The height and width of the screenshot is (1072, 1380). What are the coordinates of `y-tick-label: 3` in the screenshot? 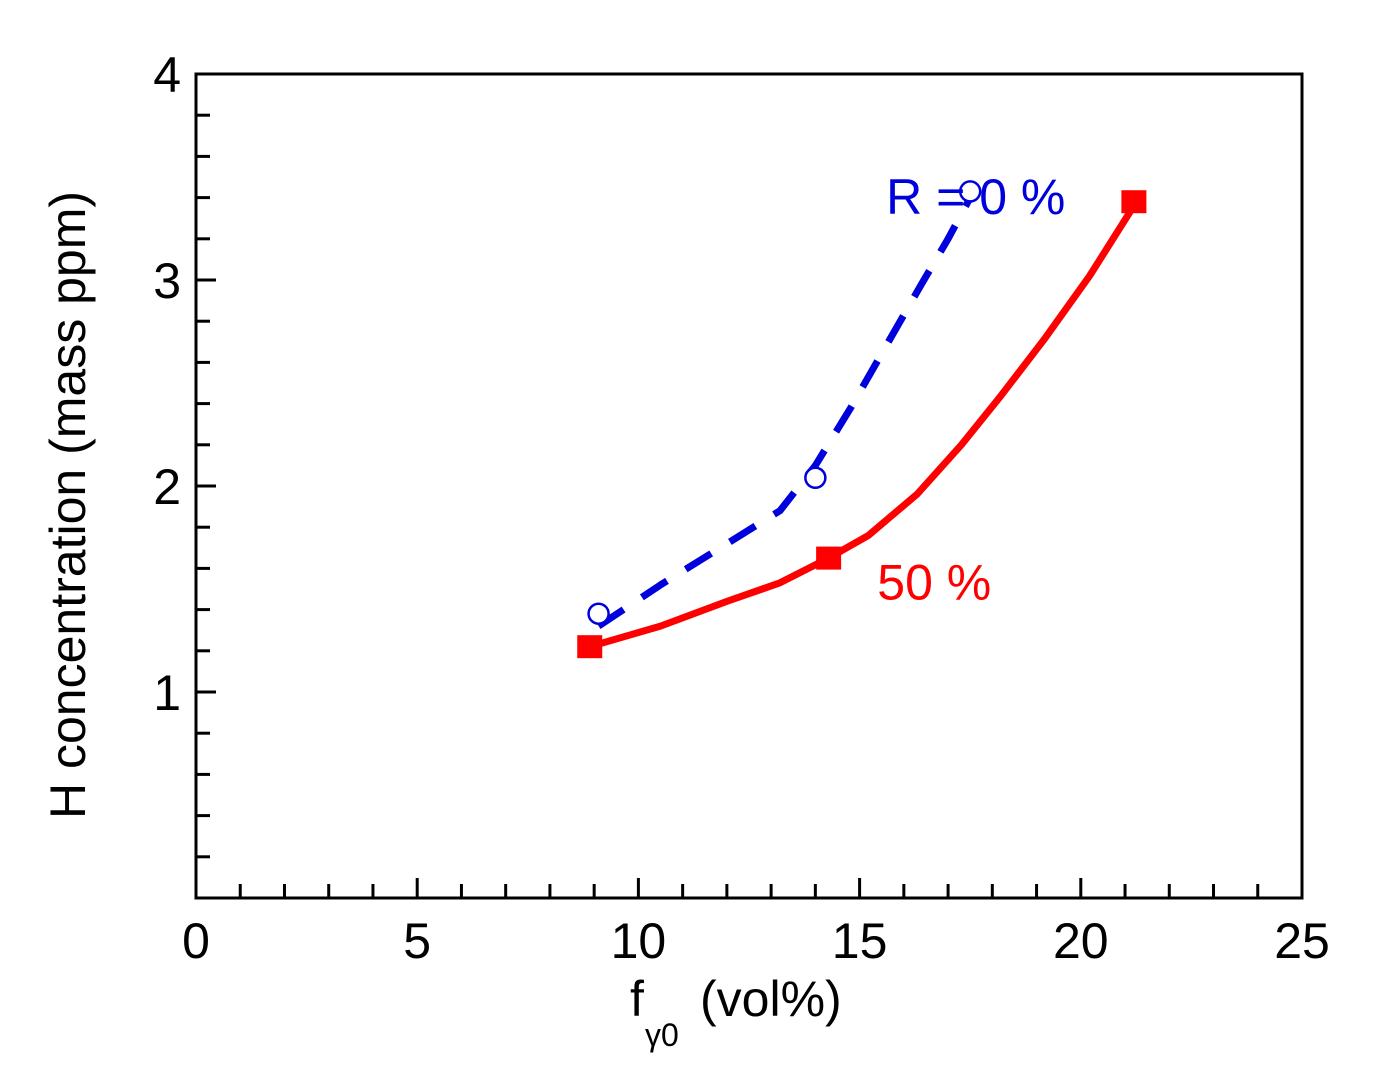 It's located at (167, 281).